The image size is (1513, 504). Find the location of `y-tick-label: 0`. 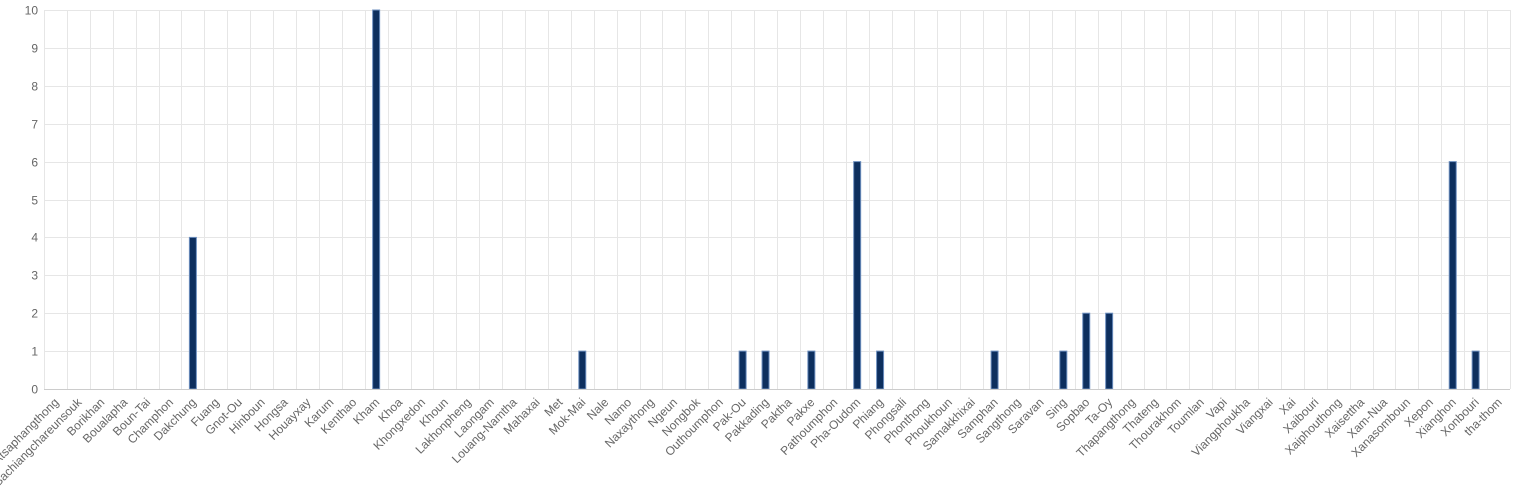

y-tick-label: 0 is located at coordinates (34, 390).